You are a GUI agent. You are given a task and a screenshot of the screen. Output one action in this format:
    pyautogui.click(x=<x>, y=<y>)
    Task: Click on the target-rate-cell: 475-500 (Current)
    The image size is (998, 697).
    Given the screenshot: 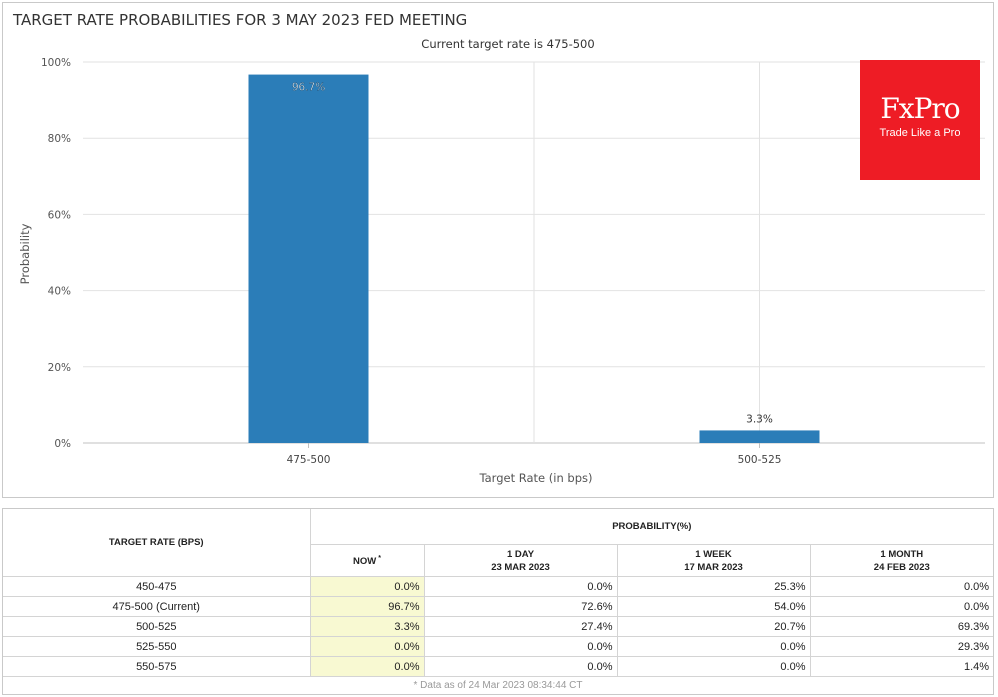 What is the action you would take?
    pyautogui.click(x=157, y=606)
    